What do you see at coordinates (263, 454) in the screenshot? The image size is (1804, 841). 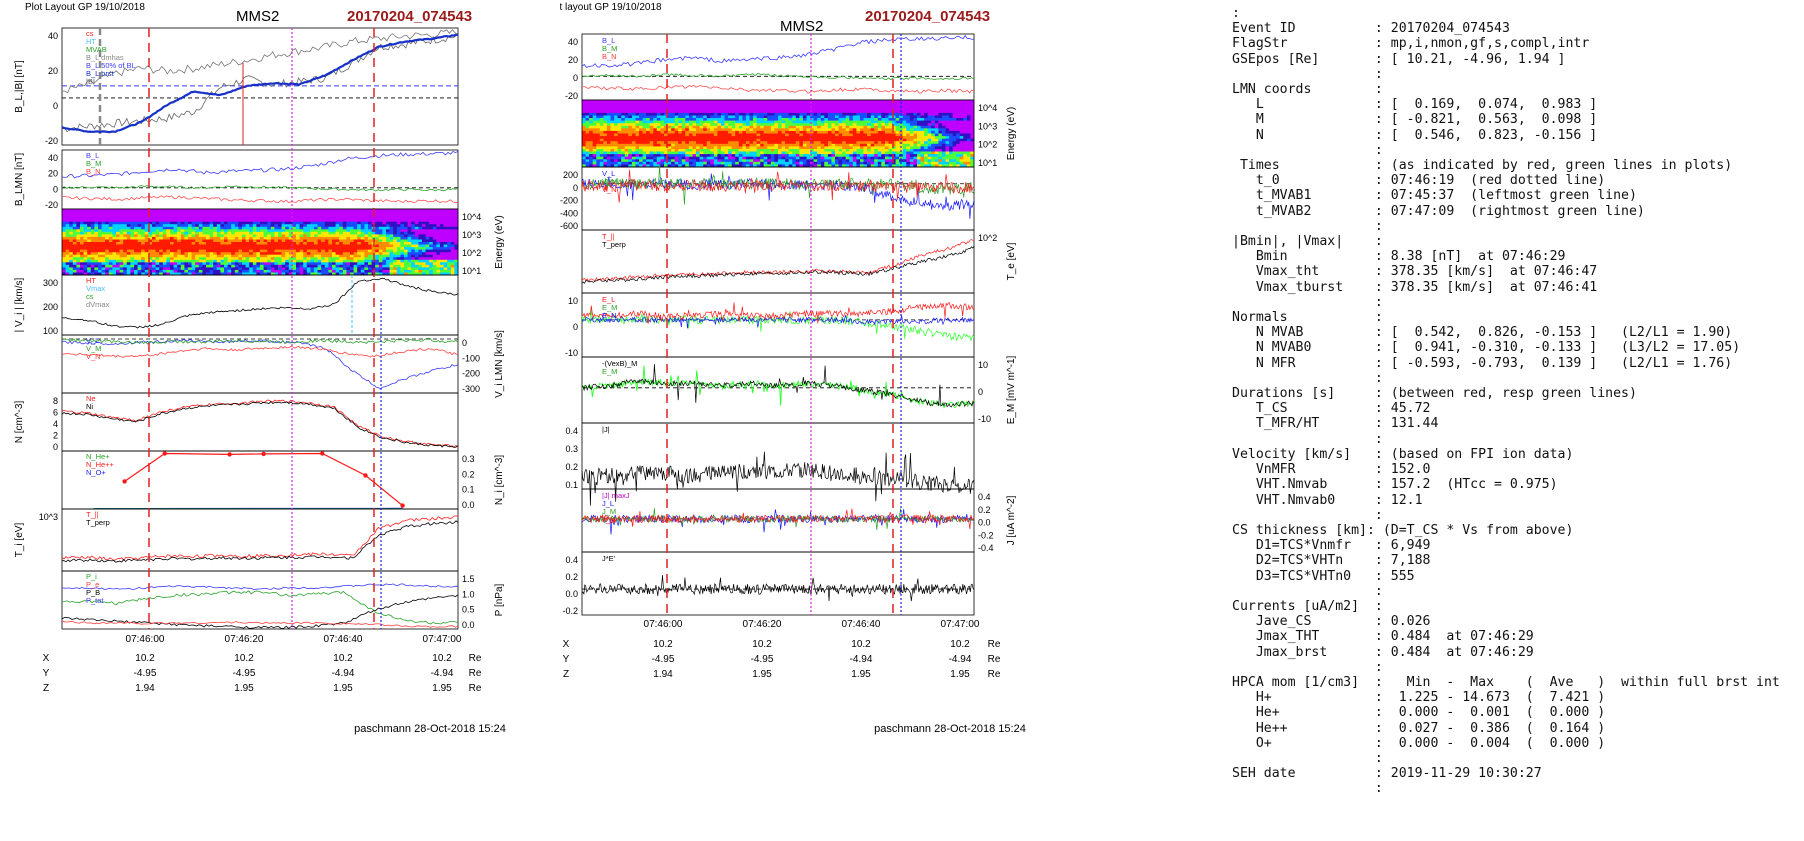 I see `he-pp-point` at bounding box center [263, 454].